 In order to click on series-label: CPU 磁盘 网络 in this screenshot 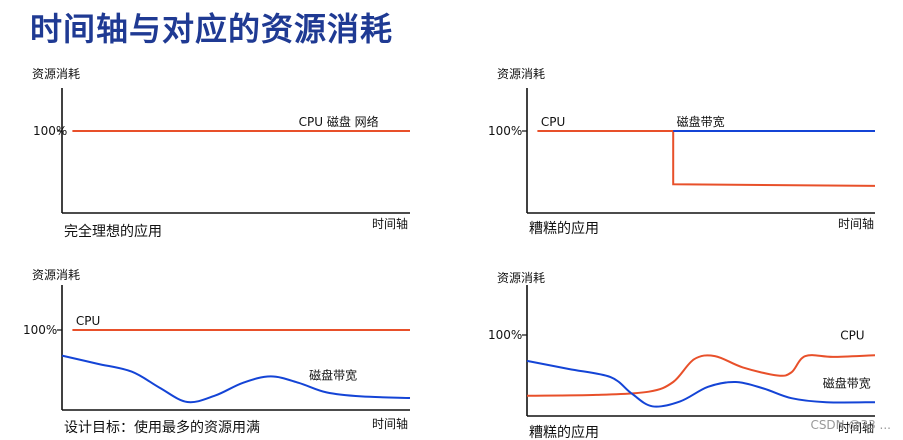, I will do `click(339, 121)`.